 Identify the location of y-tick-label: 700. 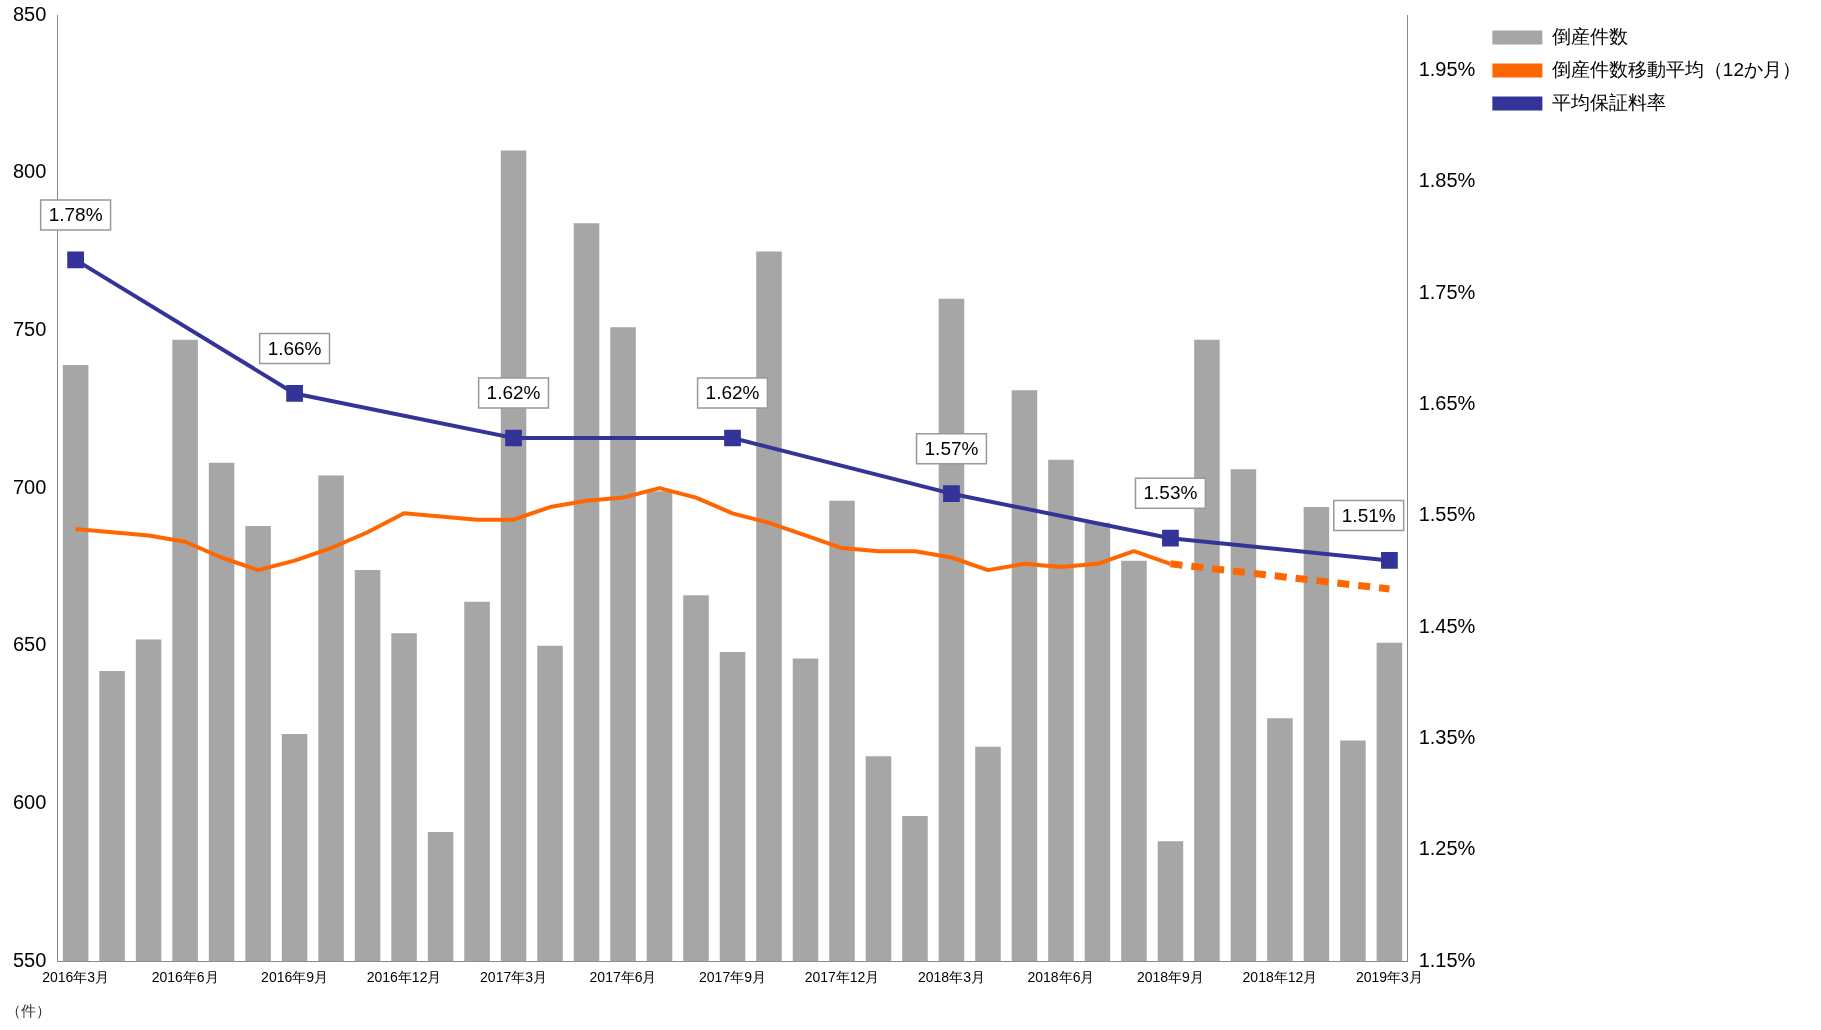
(29, 486).